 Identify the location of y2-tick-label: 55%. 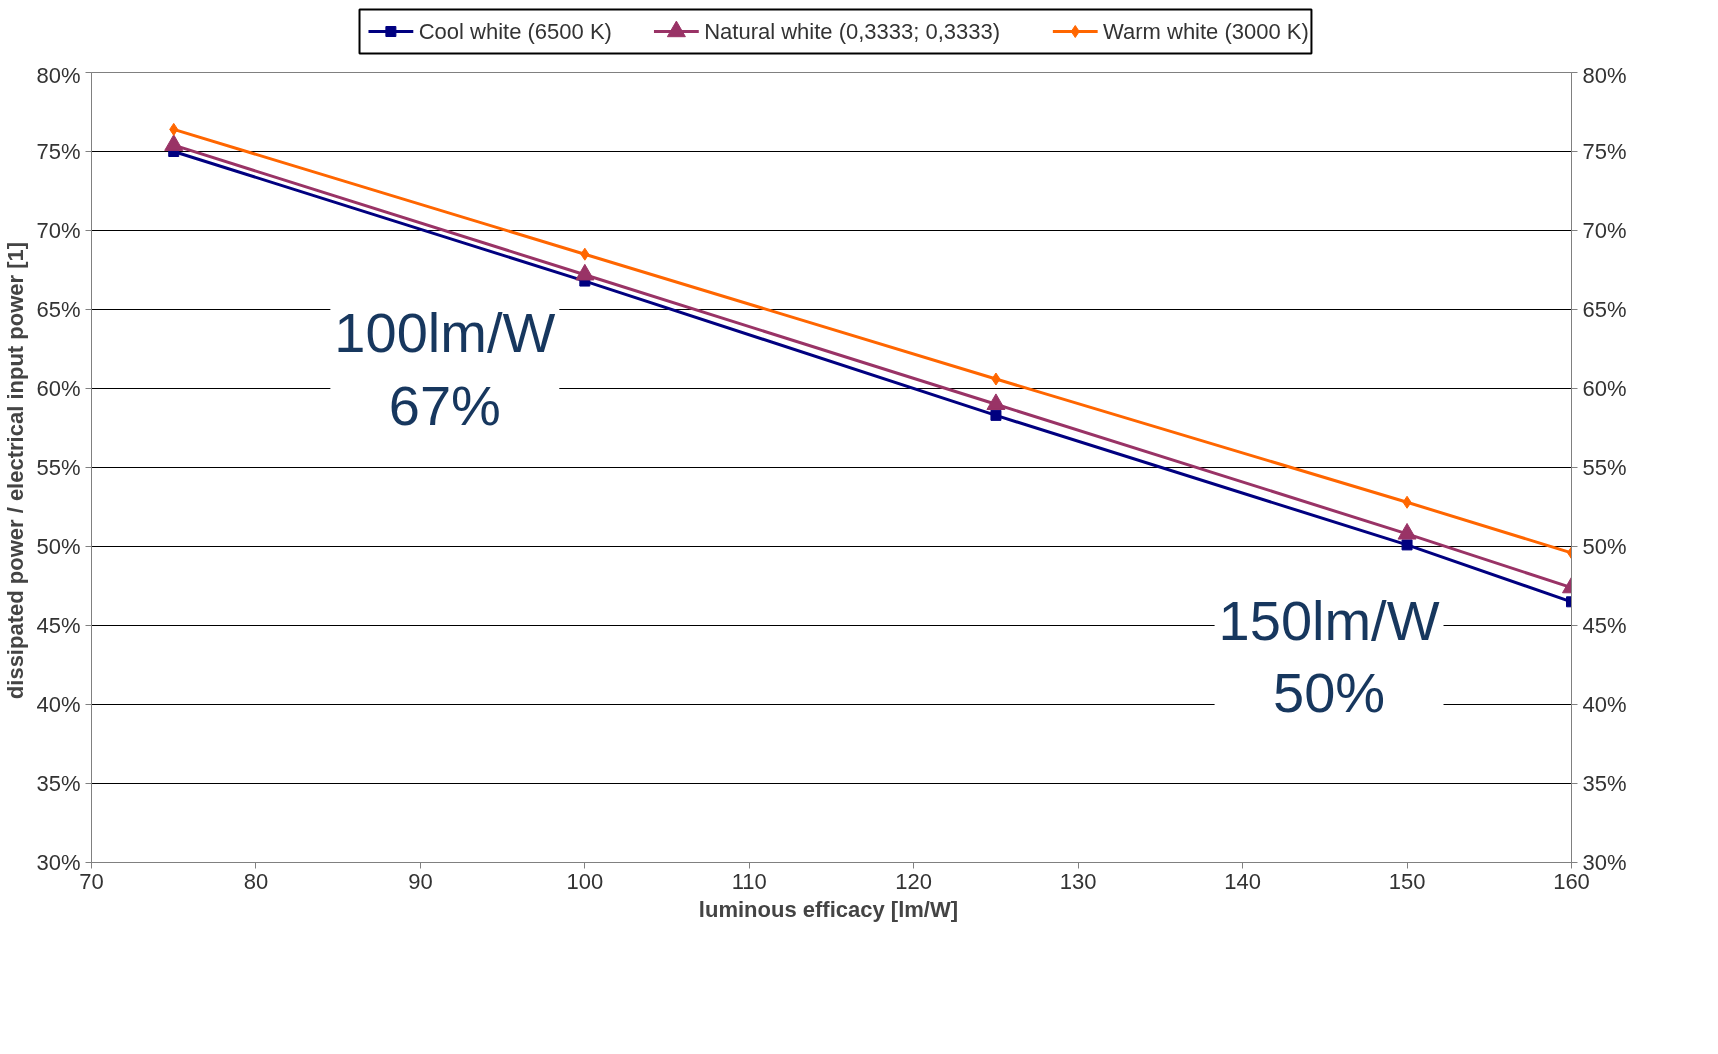
(1604, 467).